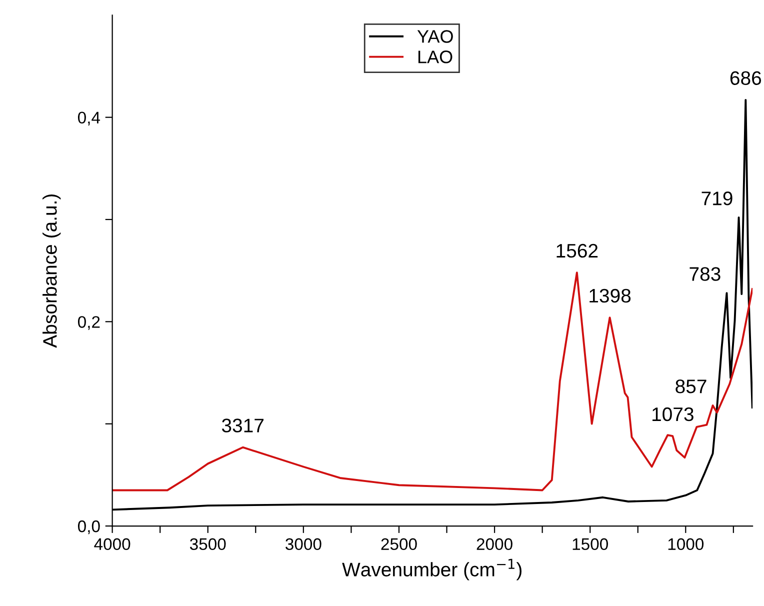 The image size is (764, 606). I want to click on y-tick-label: 0,4, so click(89, 119).